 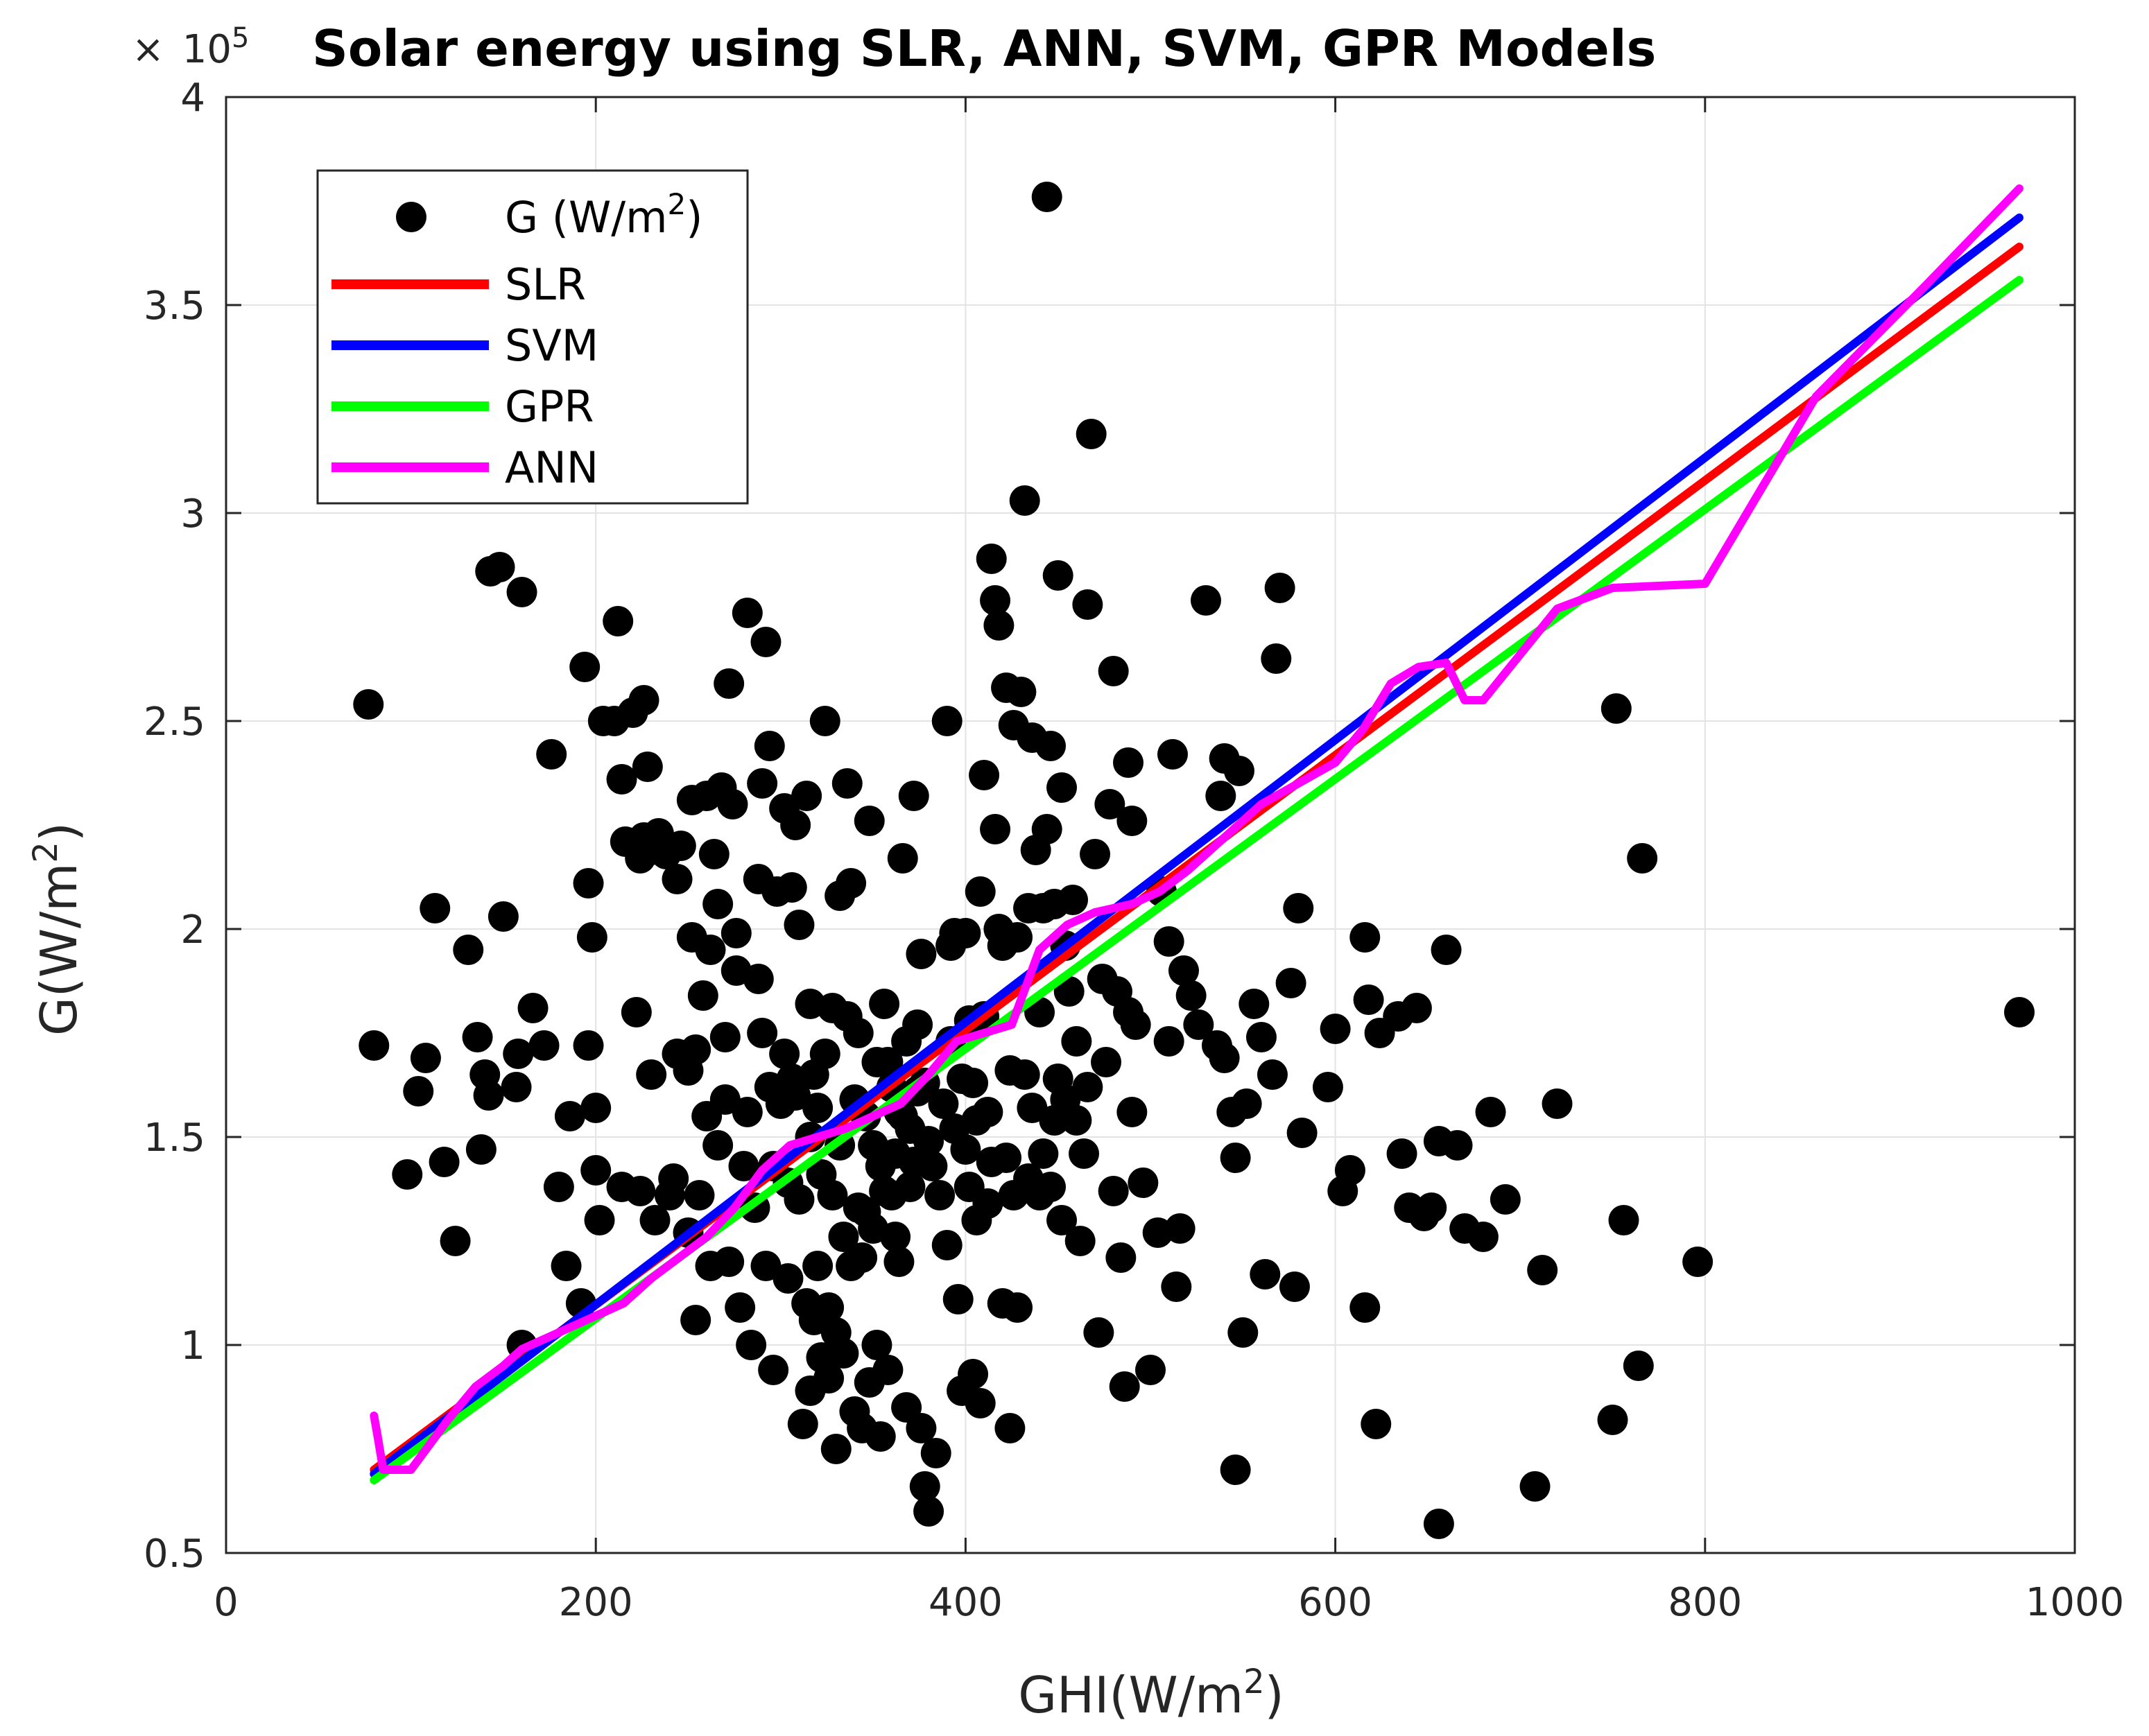 What do you see at coordinates (2075, 1603) in the screenshot?
I see `x-tick-label: 1000` at bounding box center [2075, 1603].